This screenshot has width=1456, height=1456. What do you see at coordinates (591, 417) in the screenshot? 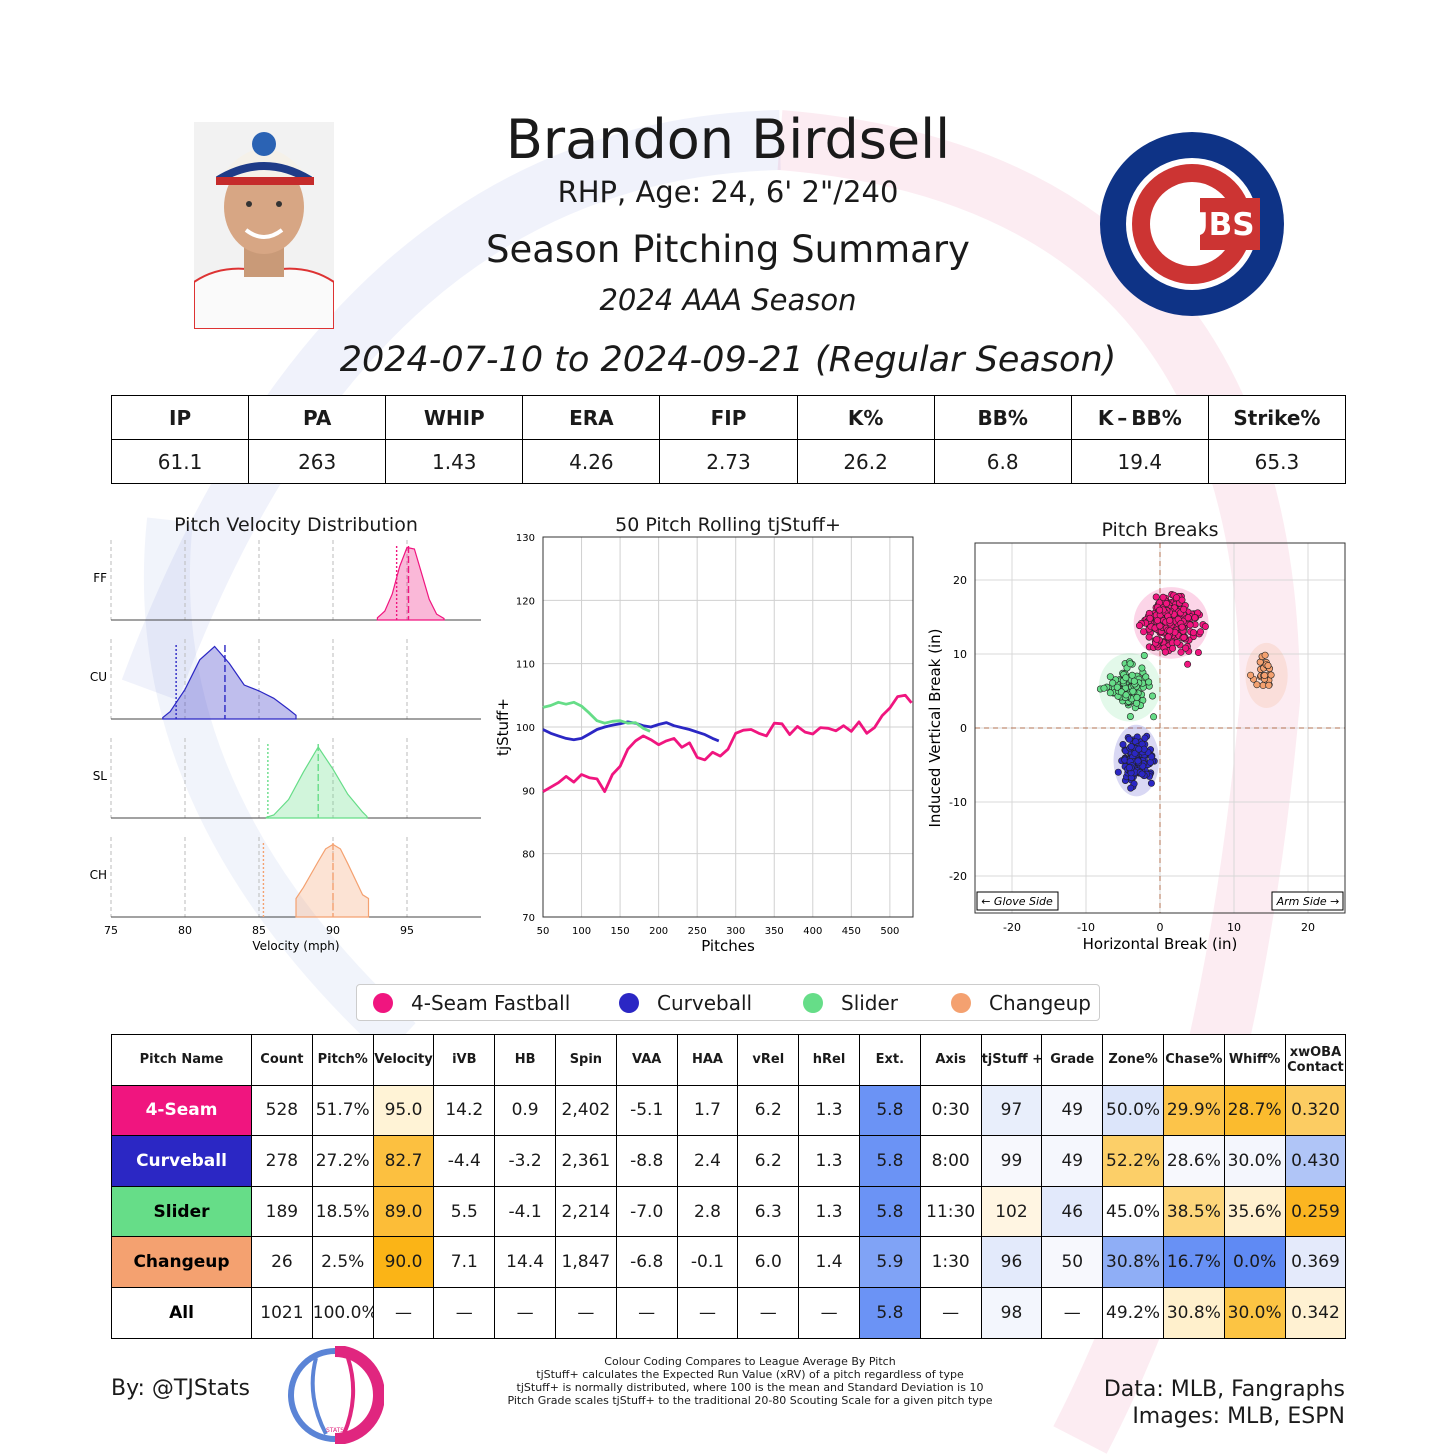
I see `stat-header-era: ERA` at bounding box center [591, 417].